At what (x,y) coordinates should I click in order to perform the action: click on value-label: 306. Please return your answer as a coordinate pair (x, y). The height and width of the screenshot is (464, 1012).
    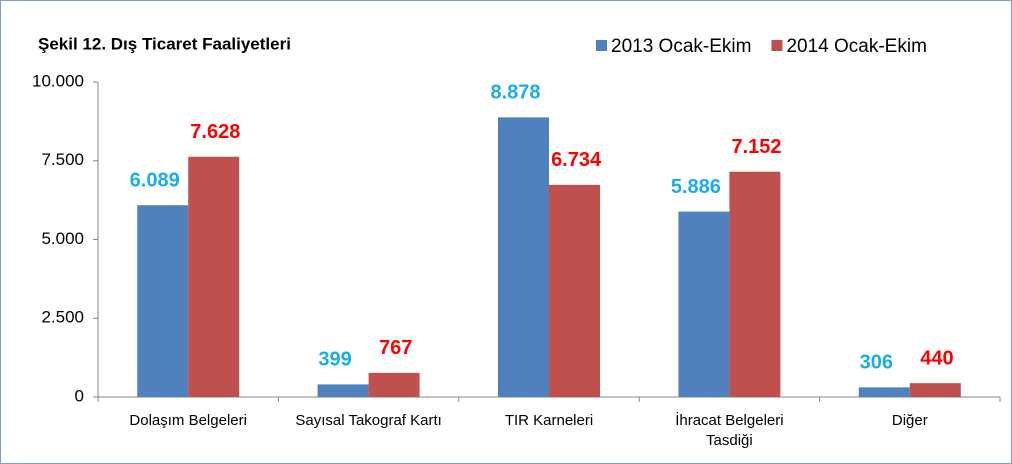
    Looking at the image, I should click on (876, 363).